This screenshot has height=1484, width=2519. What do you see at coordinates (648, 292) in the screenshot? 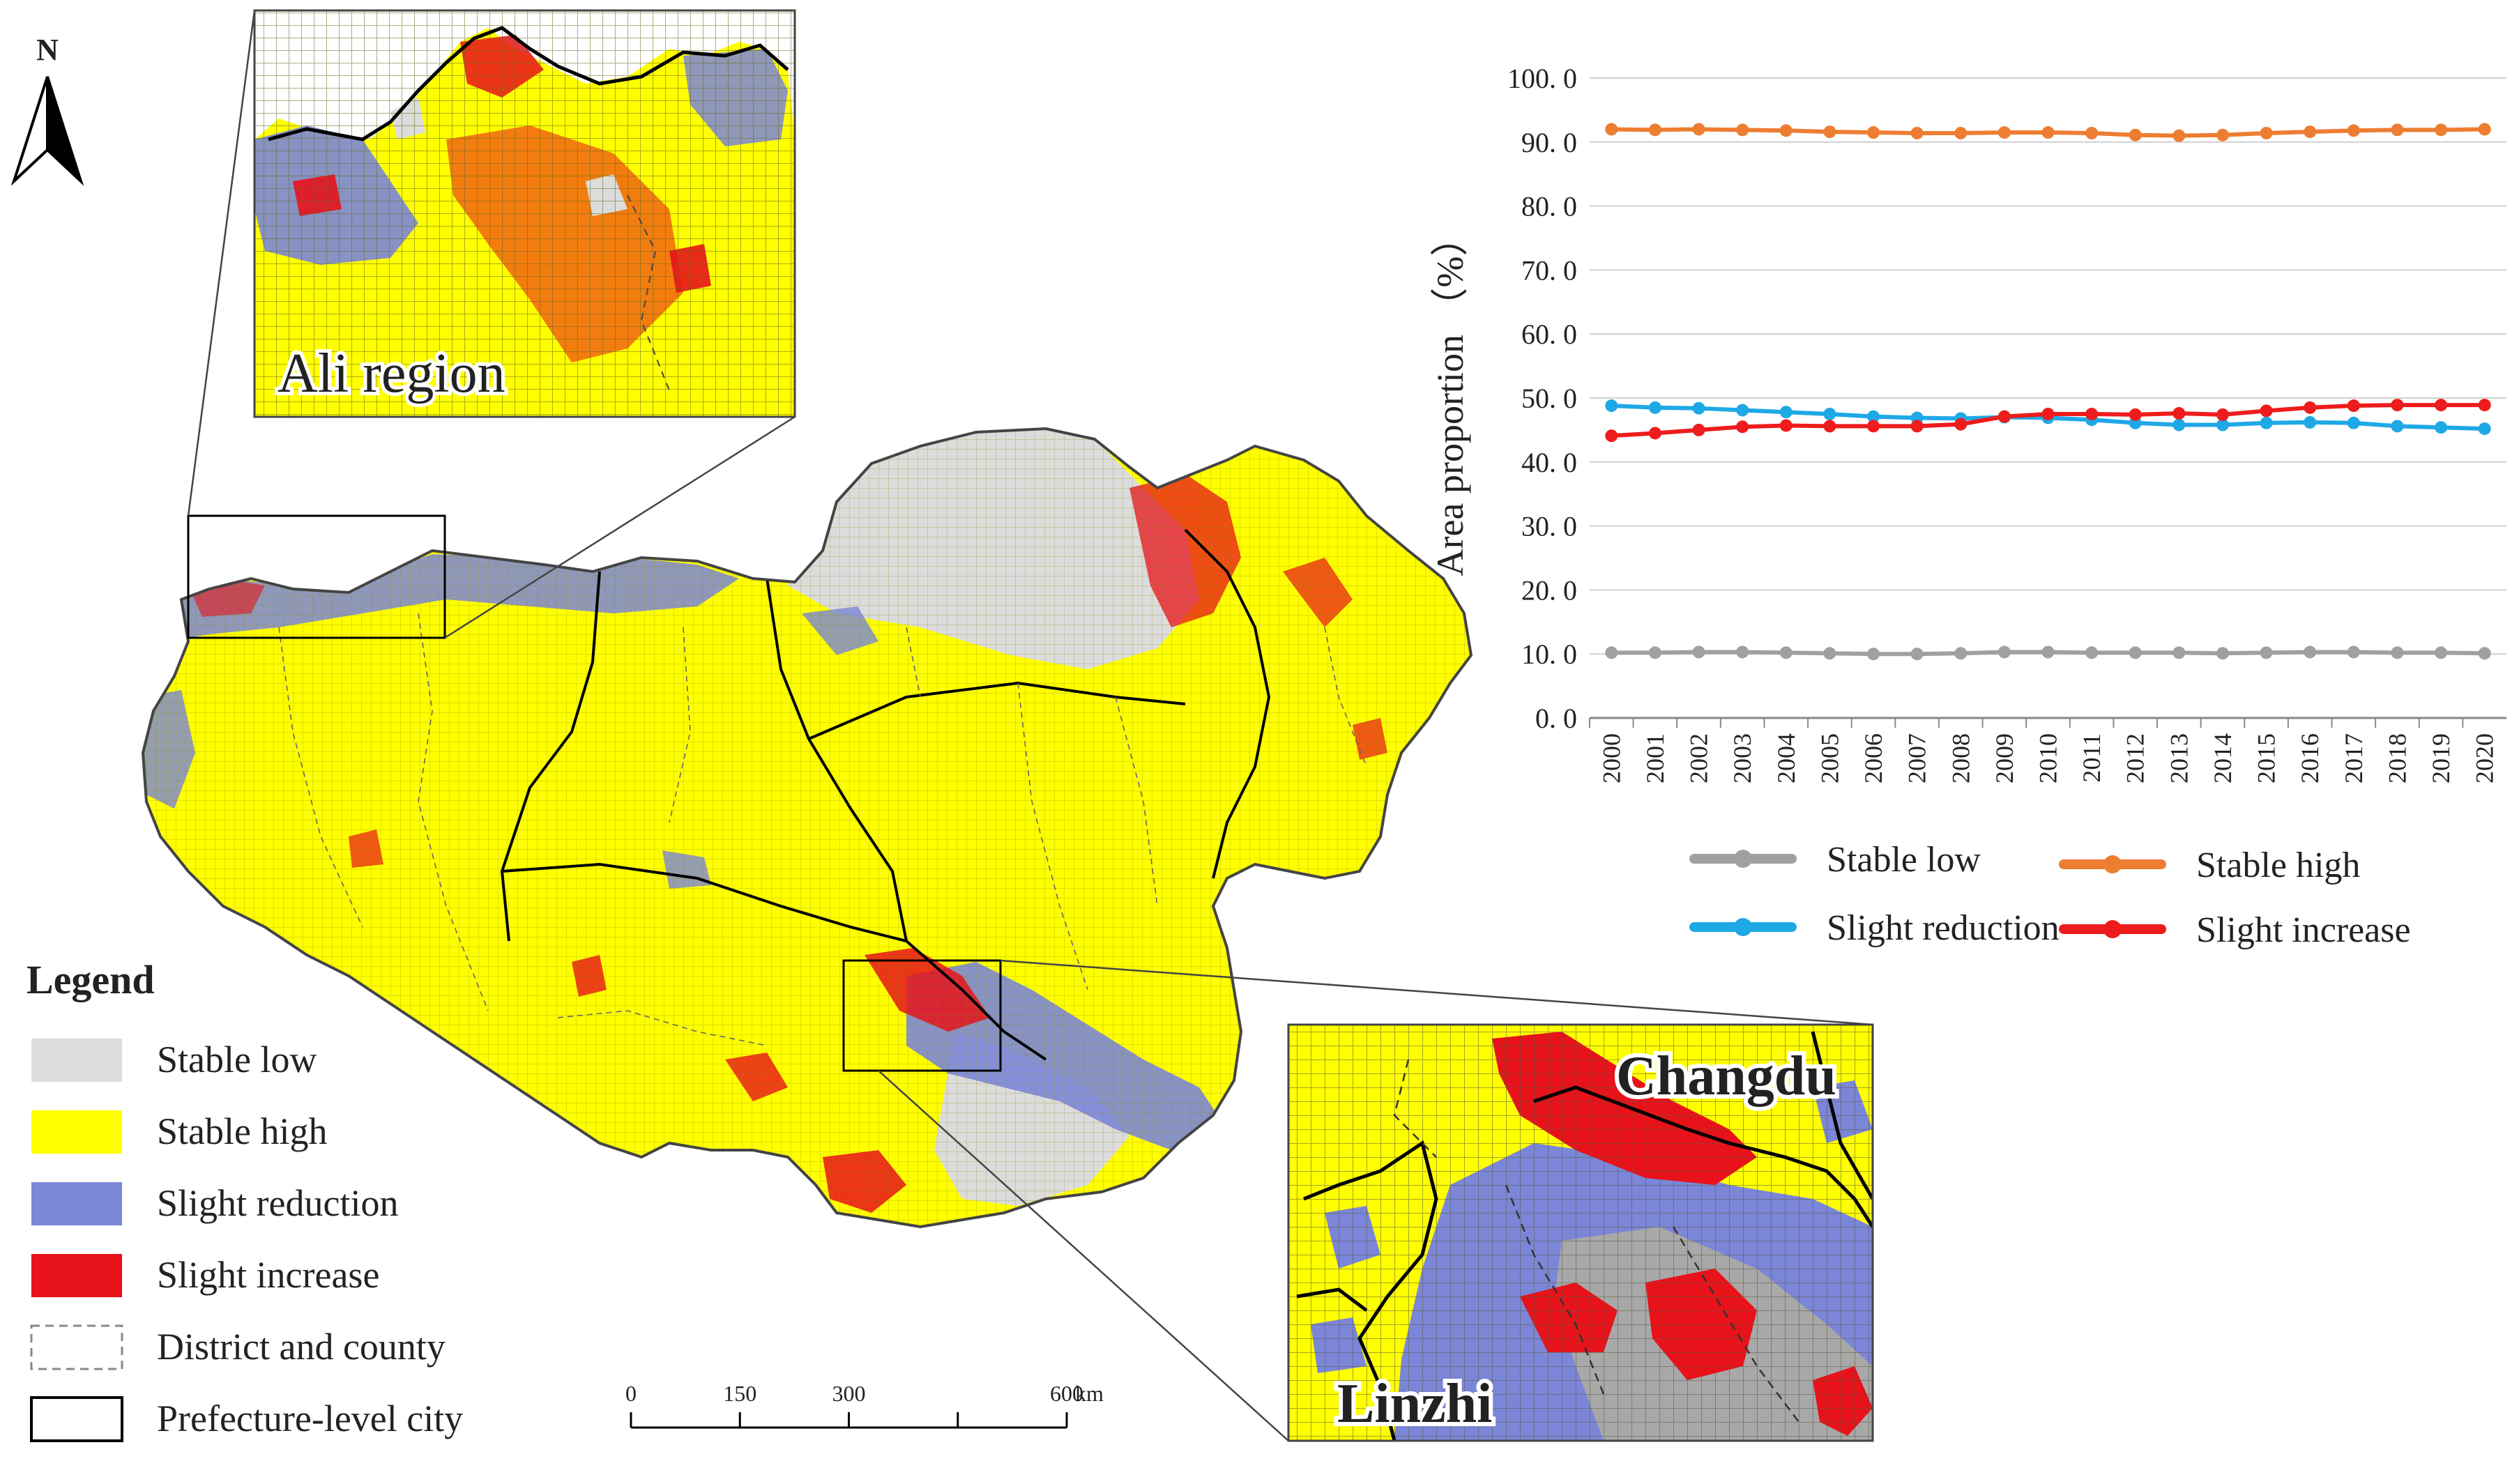
I see `ali-district-line` at bounding box center [648, 292].